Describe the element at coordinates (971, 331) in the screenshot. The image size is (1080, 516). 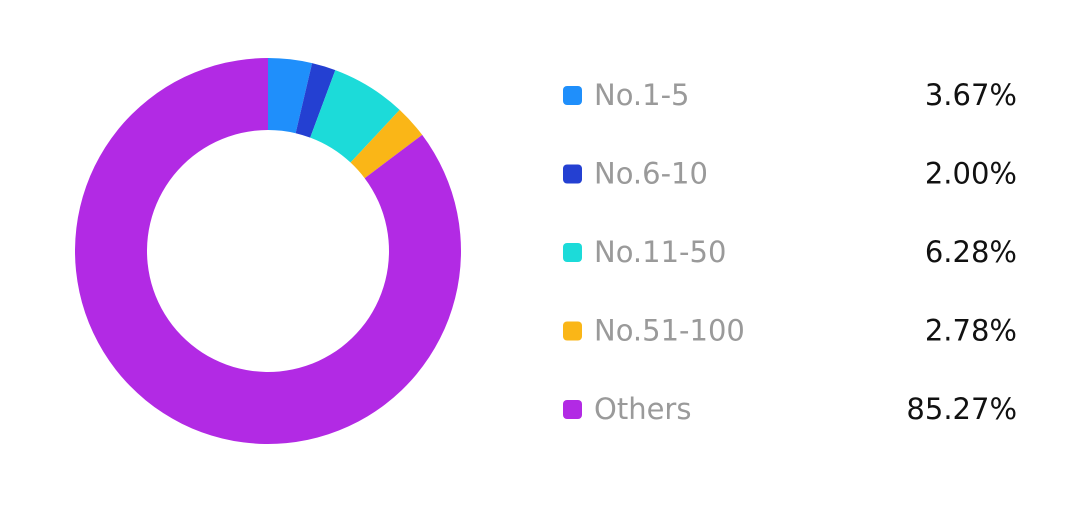
I see `value-label: 2.78%` at that location.